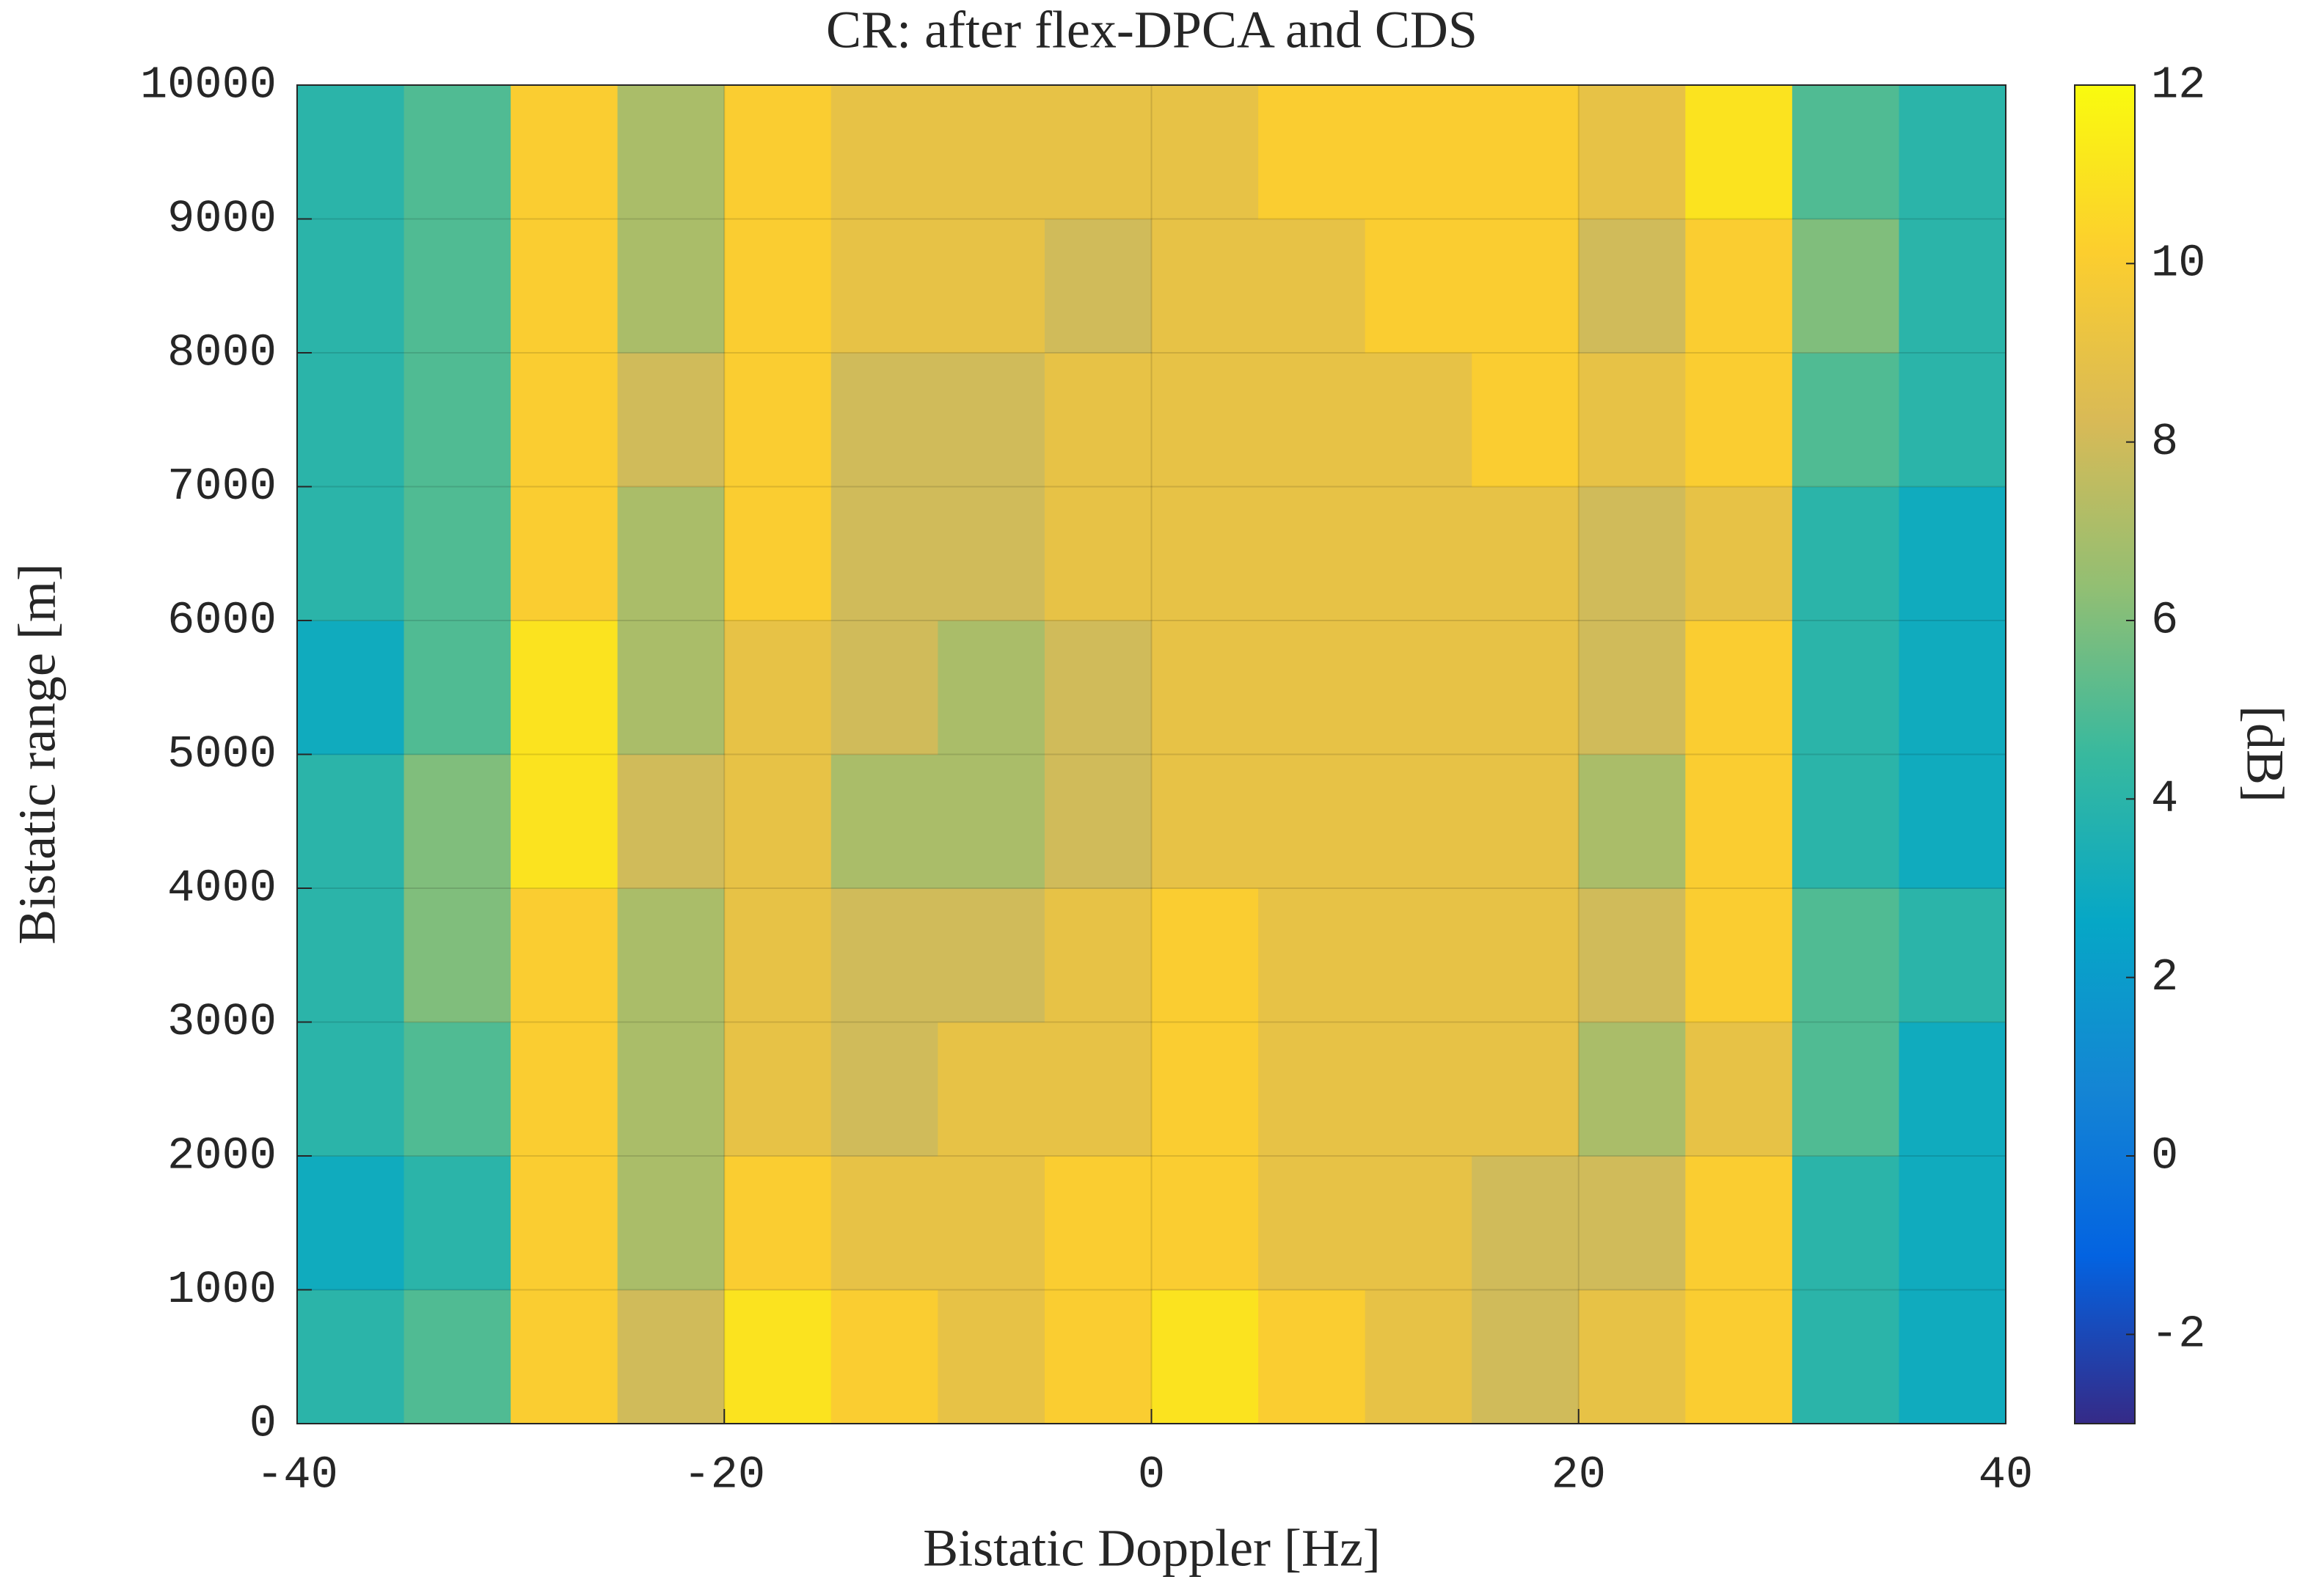 This screenshot has width=2297, height=1596. I want to click on y-tick-label: 7000, so click(222, 487).